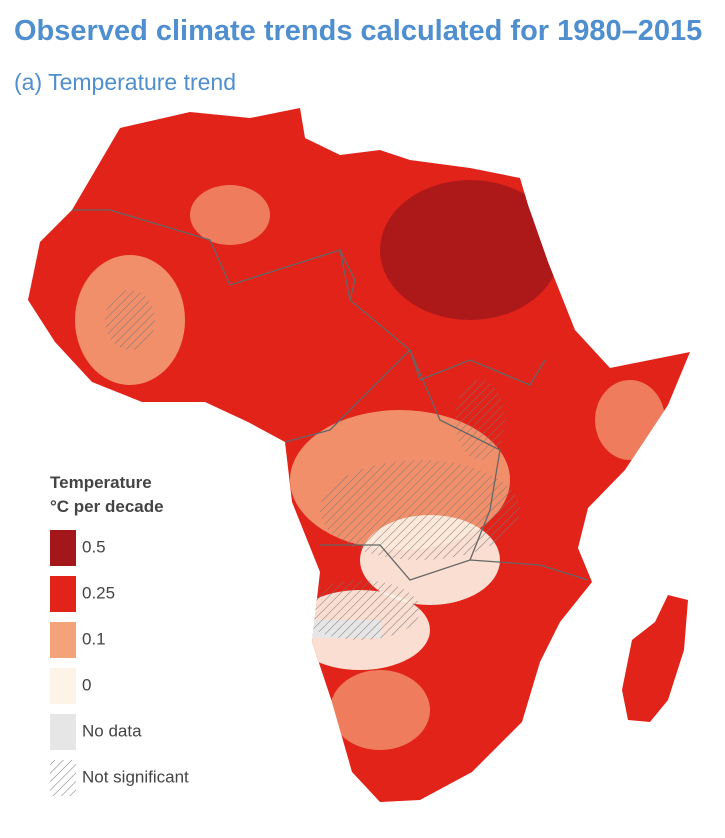  I want to click on legend-label: 0.25, so click(98, 592).